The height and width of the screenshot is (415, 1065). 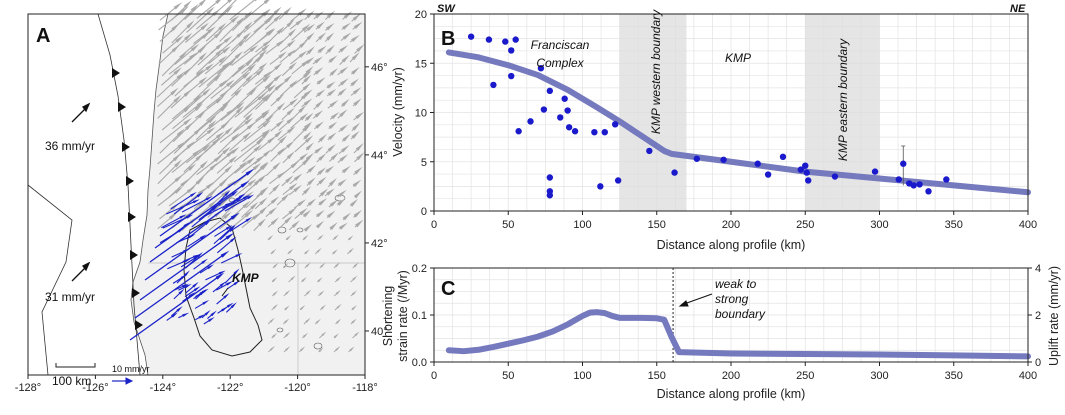 What do you see at coordinates (805, 376) in the screenshot?
I see `strain-xtick-label: 250` at bounding box center [805, 376].